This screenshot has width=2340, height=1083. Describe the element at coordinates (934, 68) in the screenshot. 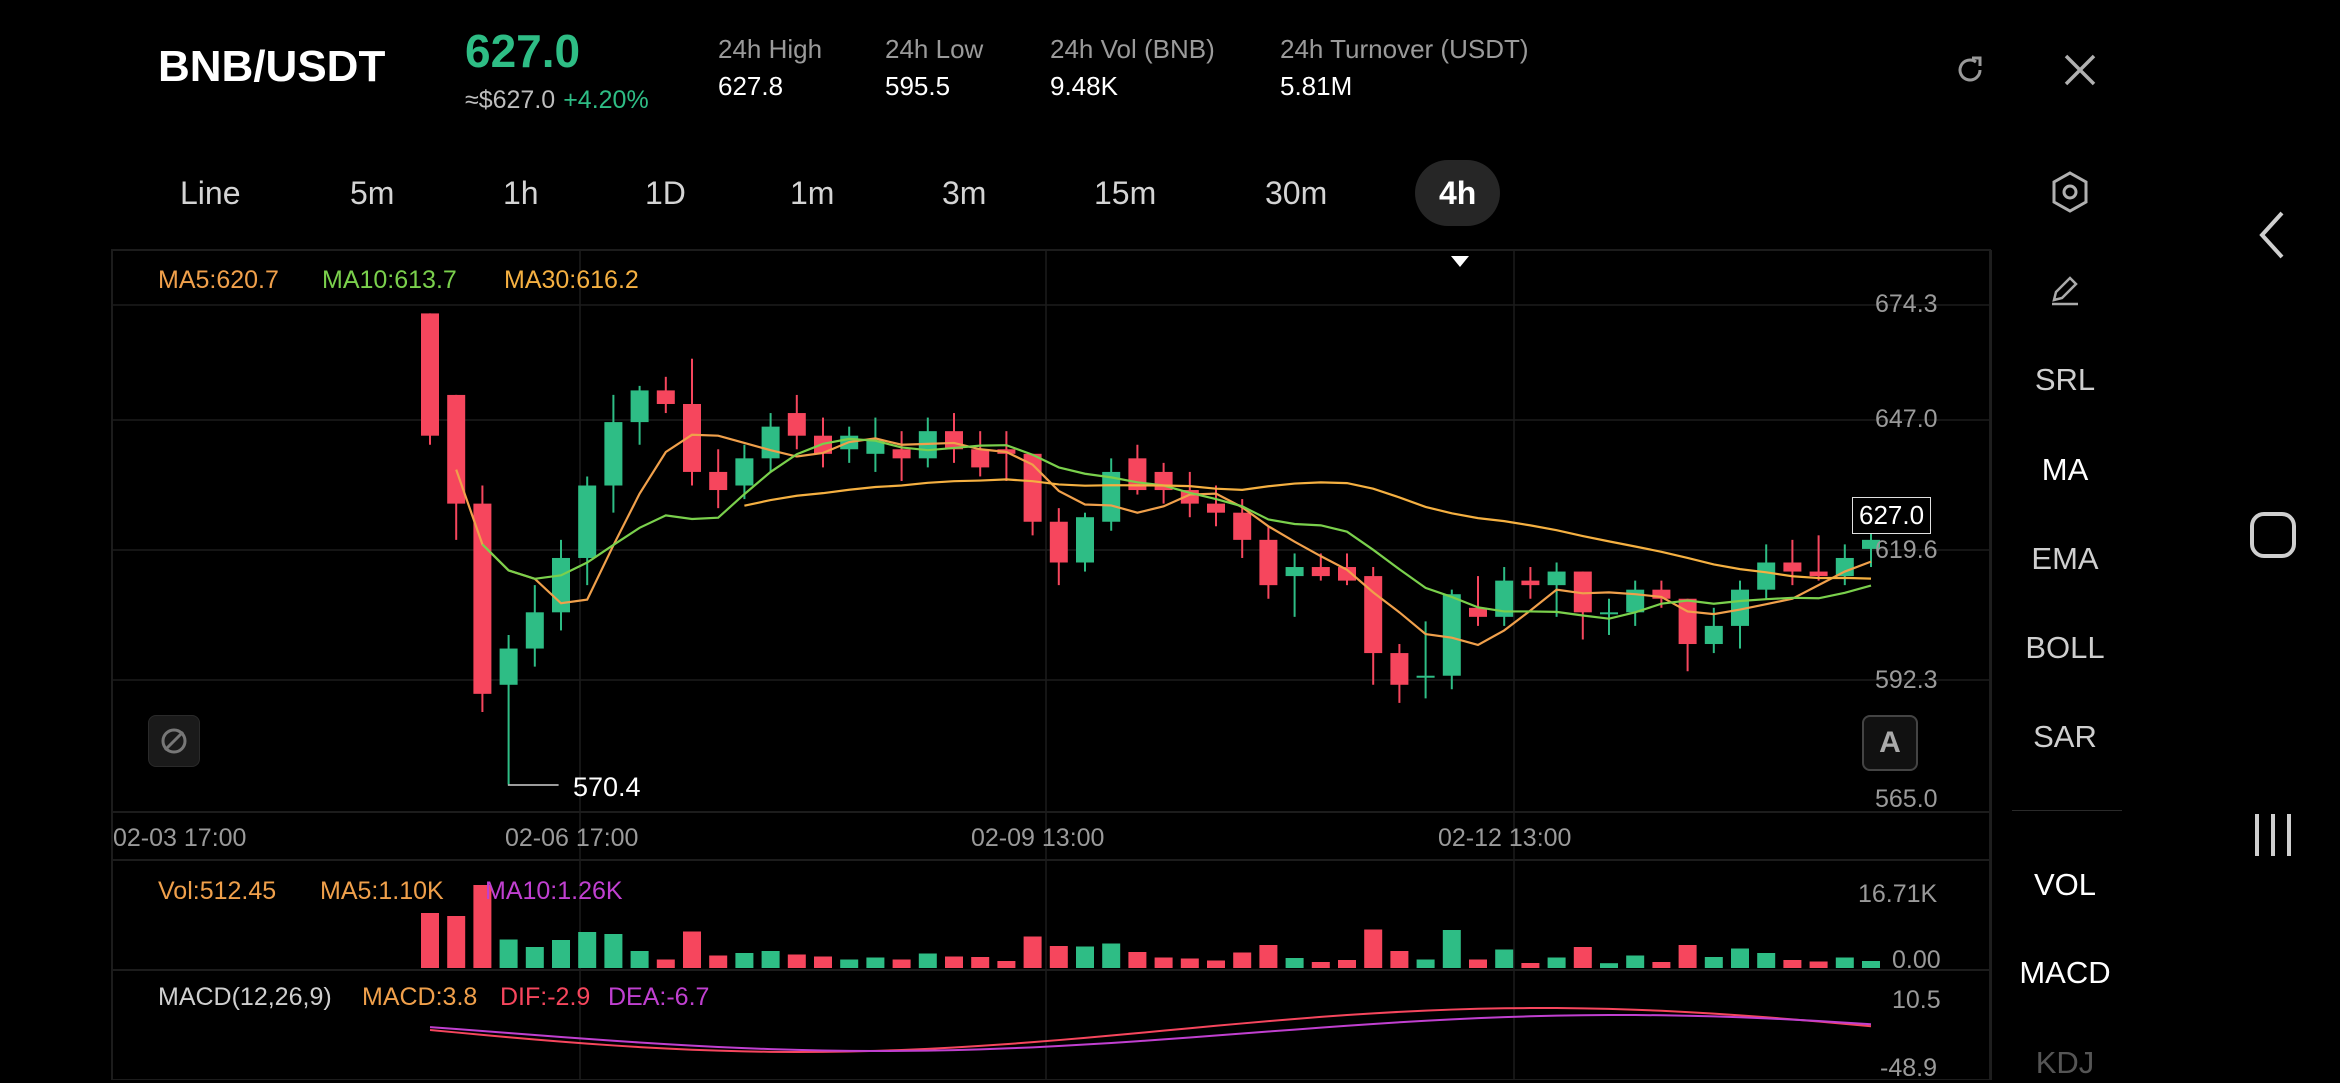

I see `stat-low: 24h Low 595.5` at that location.